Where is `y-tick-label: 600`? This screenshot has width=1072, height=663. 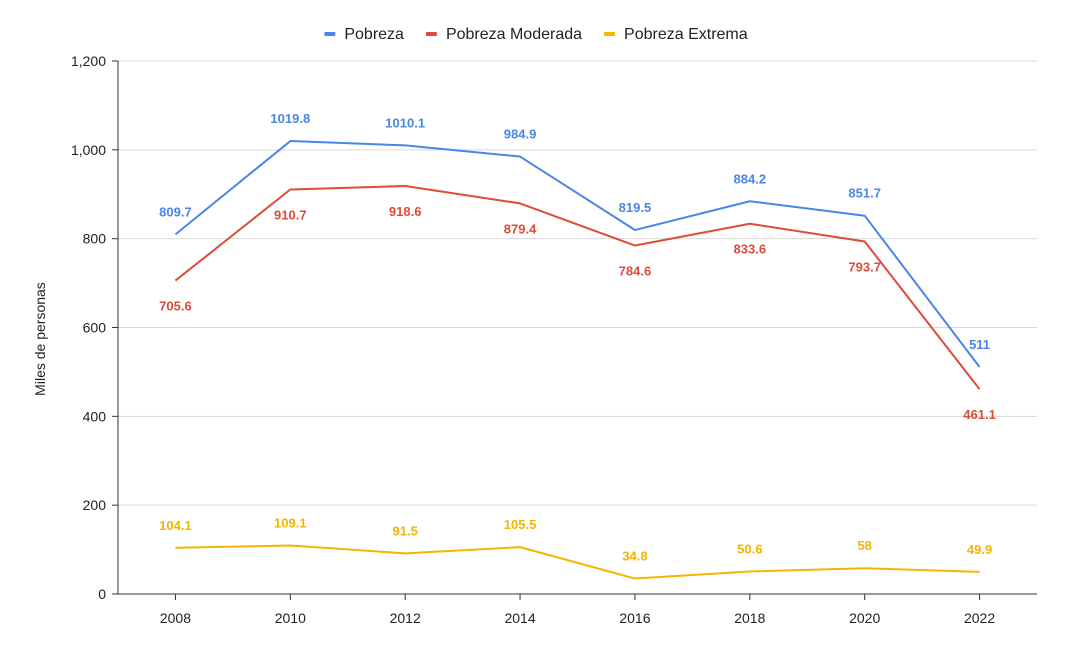 y-tick-label: 600 is located at coordinates (95, 328).